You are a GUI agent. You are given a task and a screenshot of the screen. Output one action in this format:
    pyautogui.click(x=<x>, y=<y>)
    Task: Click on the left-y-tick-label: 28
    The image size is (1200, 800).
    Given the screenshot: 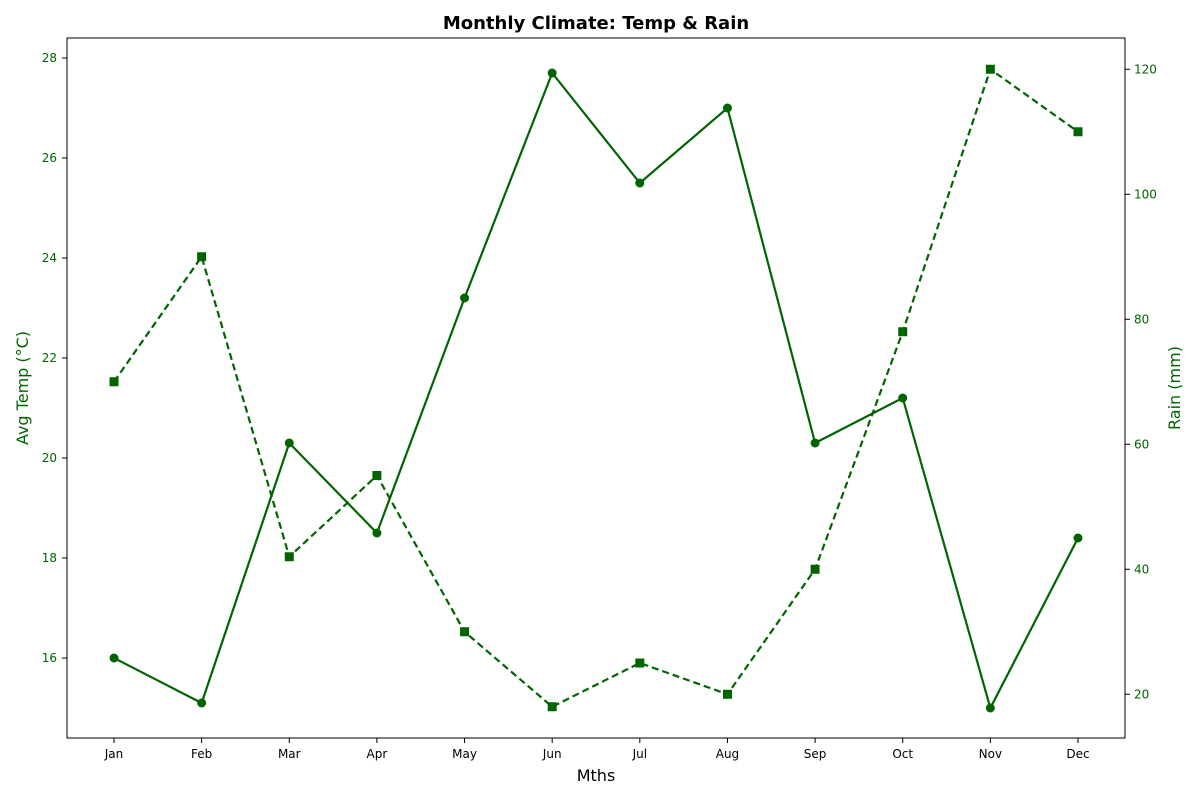 What is the action you would take?
    pyautogui.click(x=49, y=58)
    